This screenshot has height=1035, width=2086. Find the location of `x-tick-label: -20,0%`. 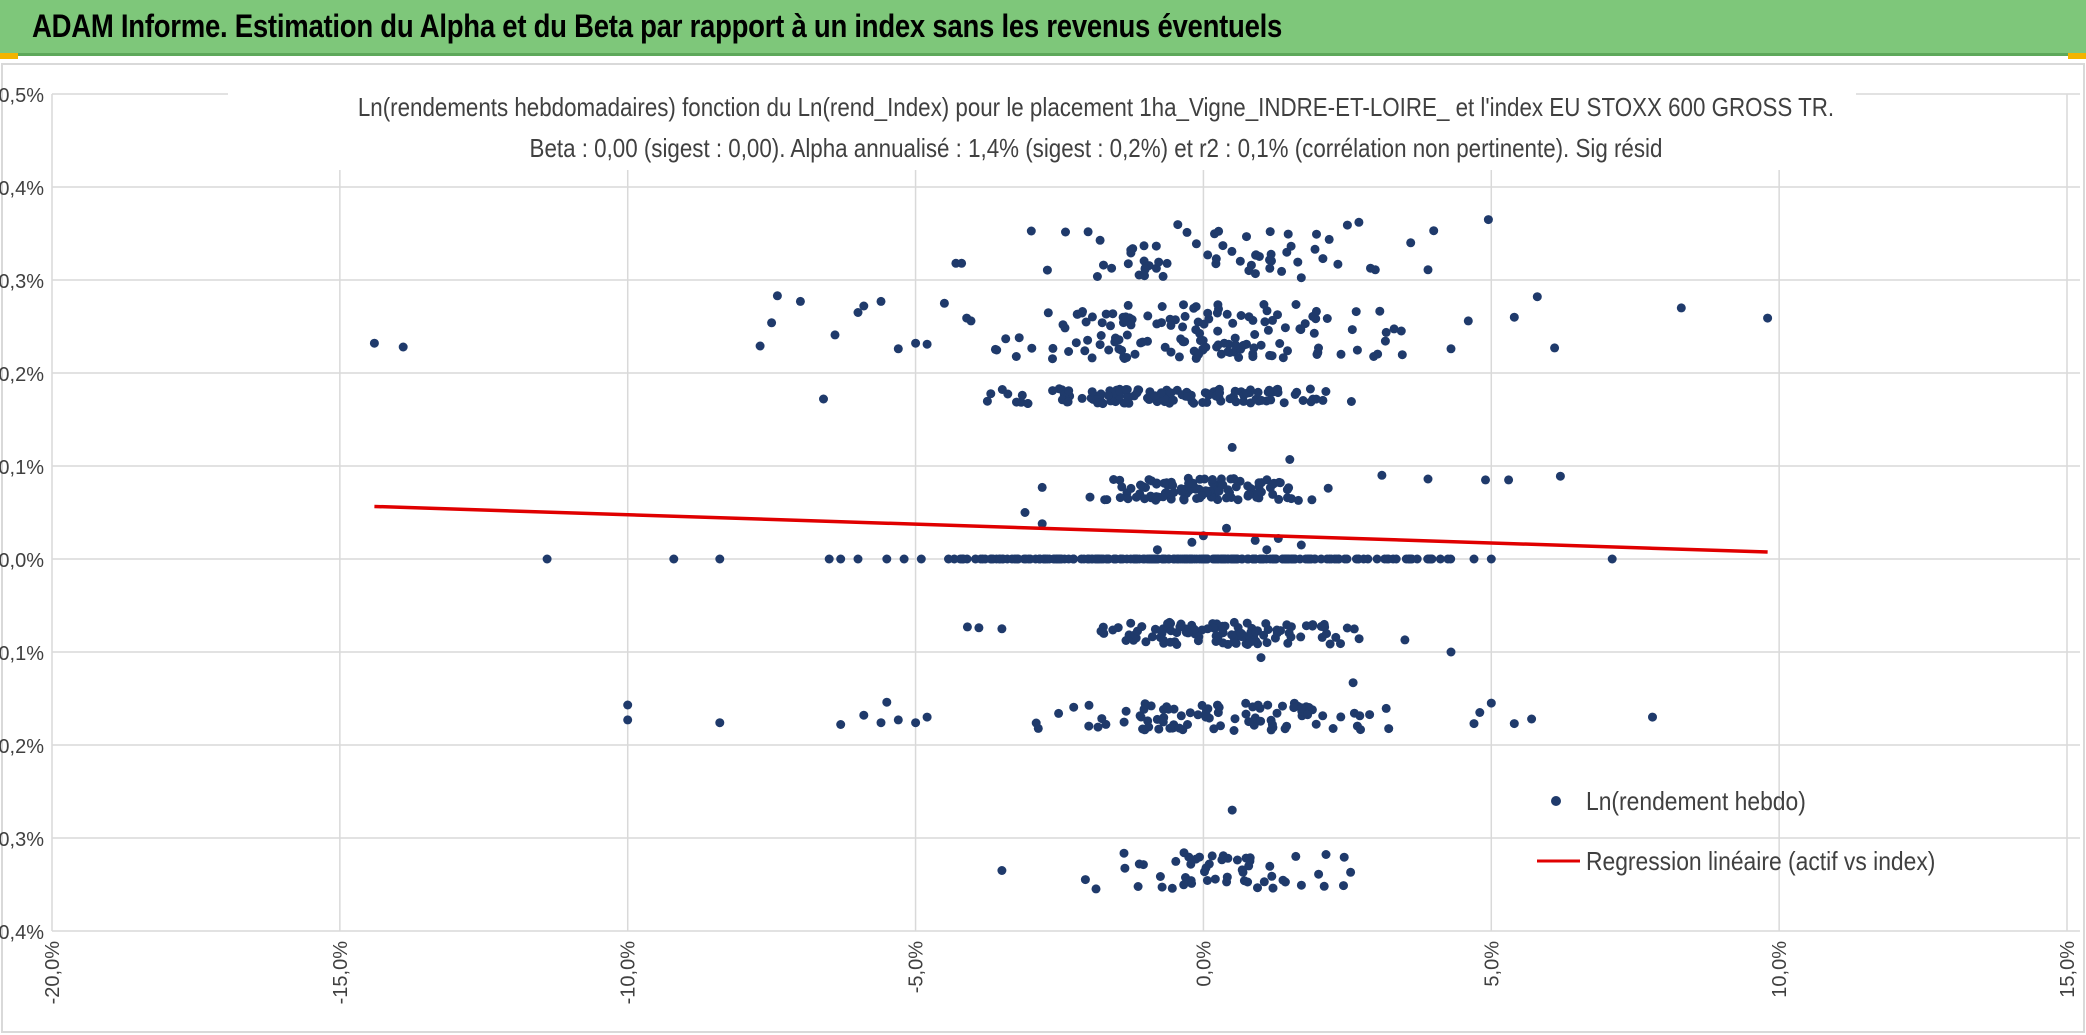

x-tick-label: -20,0% is located at coordinates (53, 973).